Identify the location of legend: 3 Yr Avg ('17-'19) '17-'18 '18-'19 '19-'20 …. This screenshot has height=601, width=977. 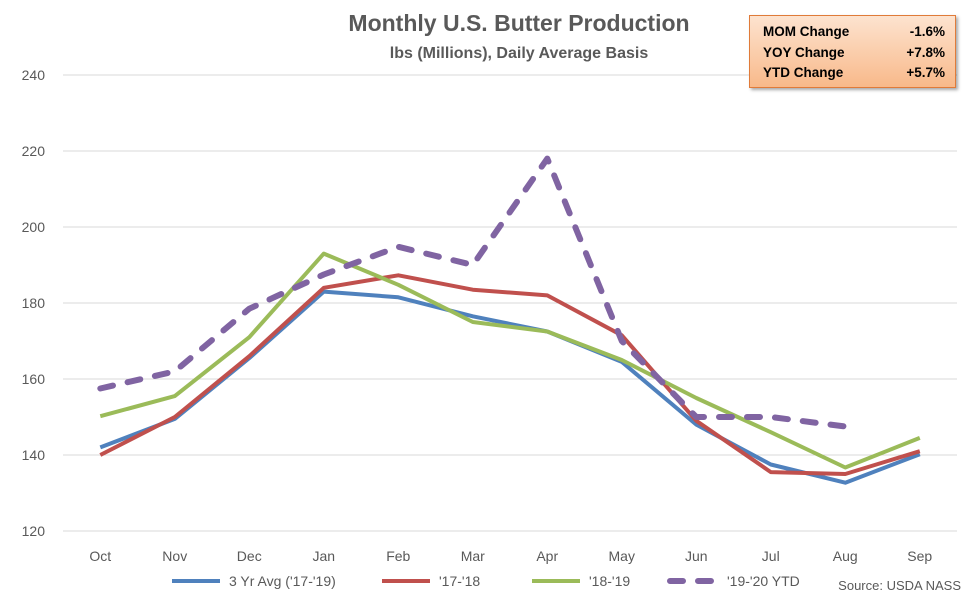
(486, 581).